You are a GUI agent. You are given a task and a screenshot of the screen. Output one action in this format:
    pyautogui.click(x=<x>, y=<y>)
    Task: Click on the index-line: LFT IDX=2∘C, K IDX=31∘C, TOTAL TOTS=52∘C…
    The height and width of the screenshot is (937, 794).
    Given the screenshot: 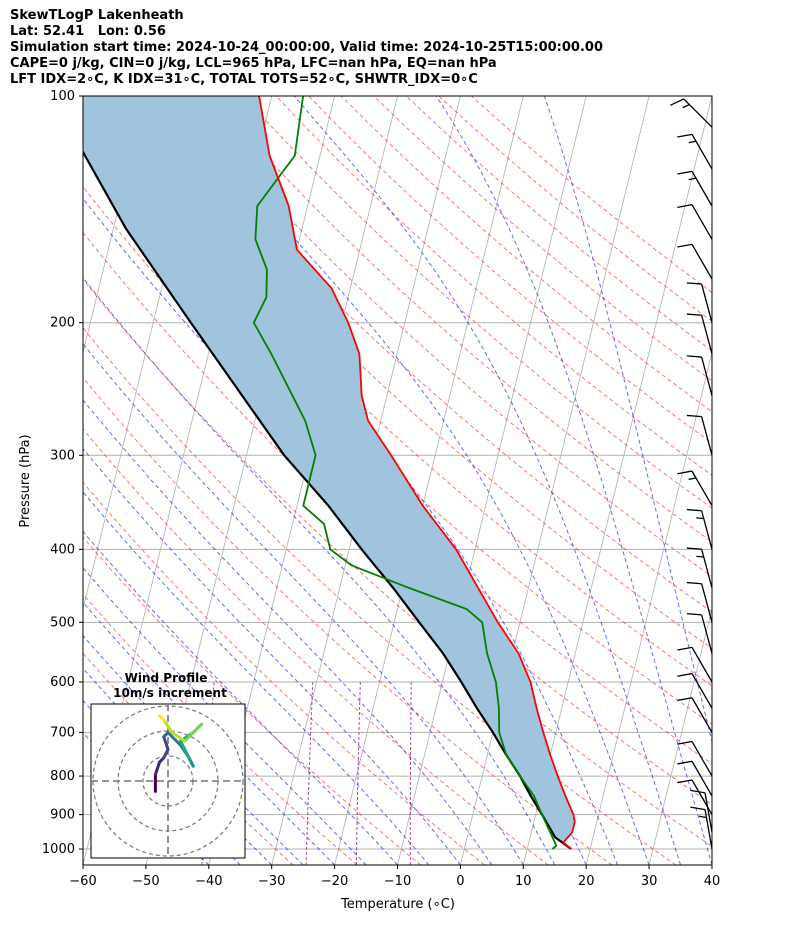 What is the action you would take?
    pyautogui.click(x=244, y=79)
    